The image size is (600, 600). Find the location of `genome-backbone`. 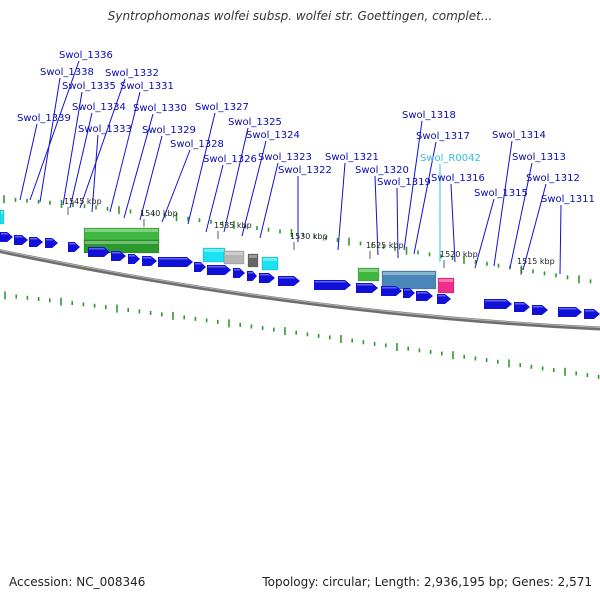

genome-backbone is located at coordinates (300, 290).